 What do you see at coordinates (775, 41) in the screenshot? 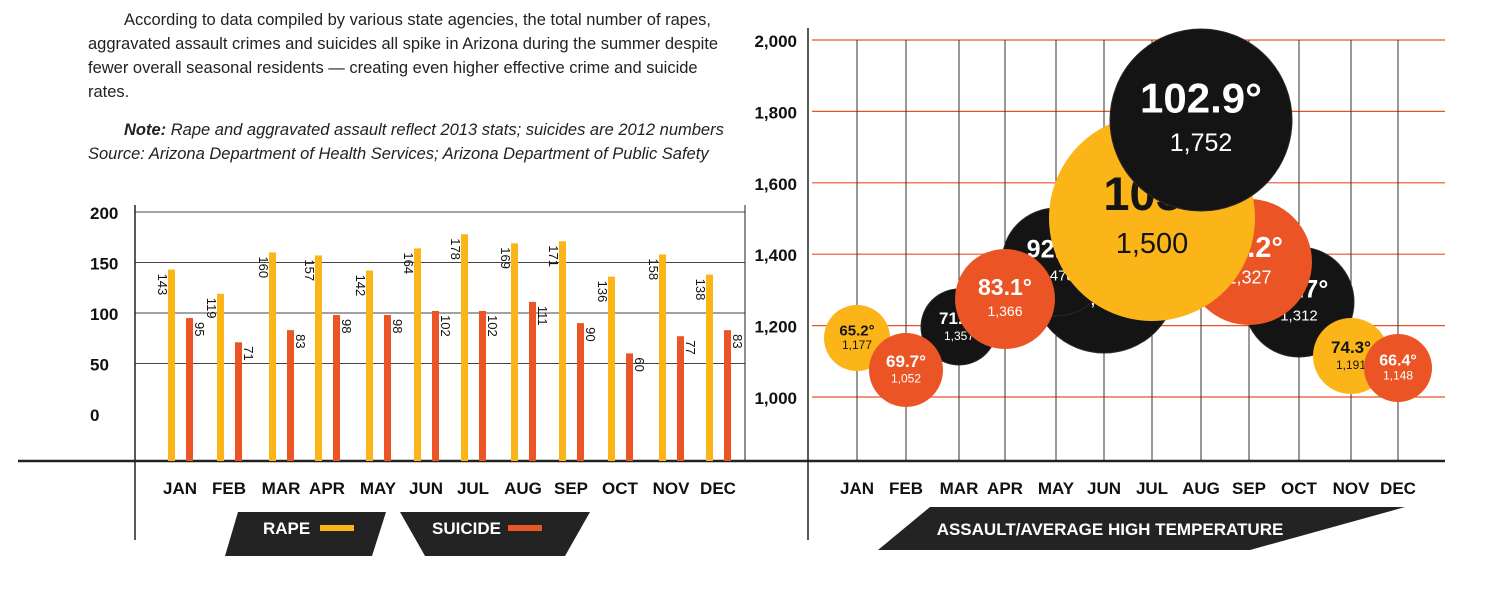
I see `bubble-y-tick: 2,000` at bounding box center [775, 41].